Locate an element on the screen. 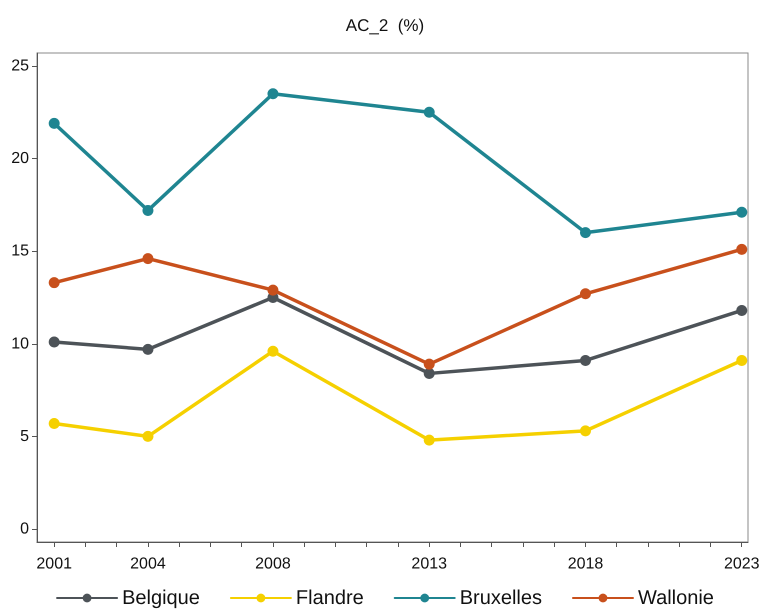 The image size is (770, 613). y-tick-label: 0 is located at coordinates (25, 529).